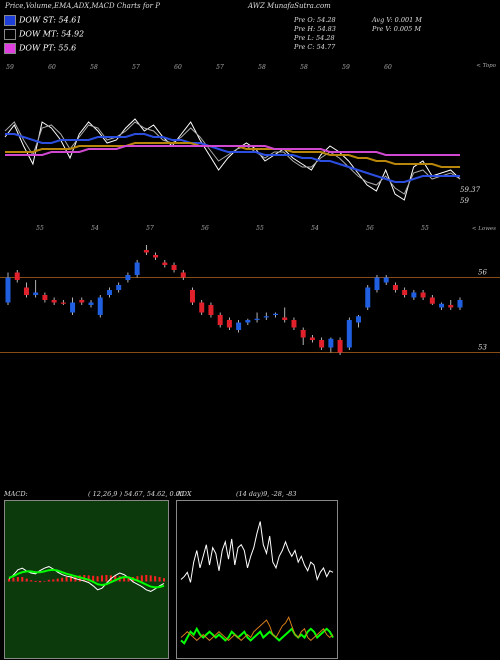  I want to click on candle-top-tick-0: 55, so click(40, 228).